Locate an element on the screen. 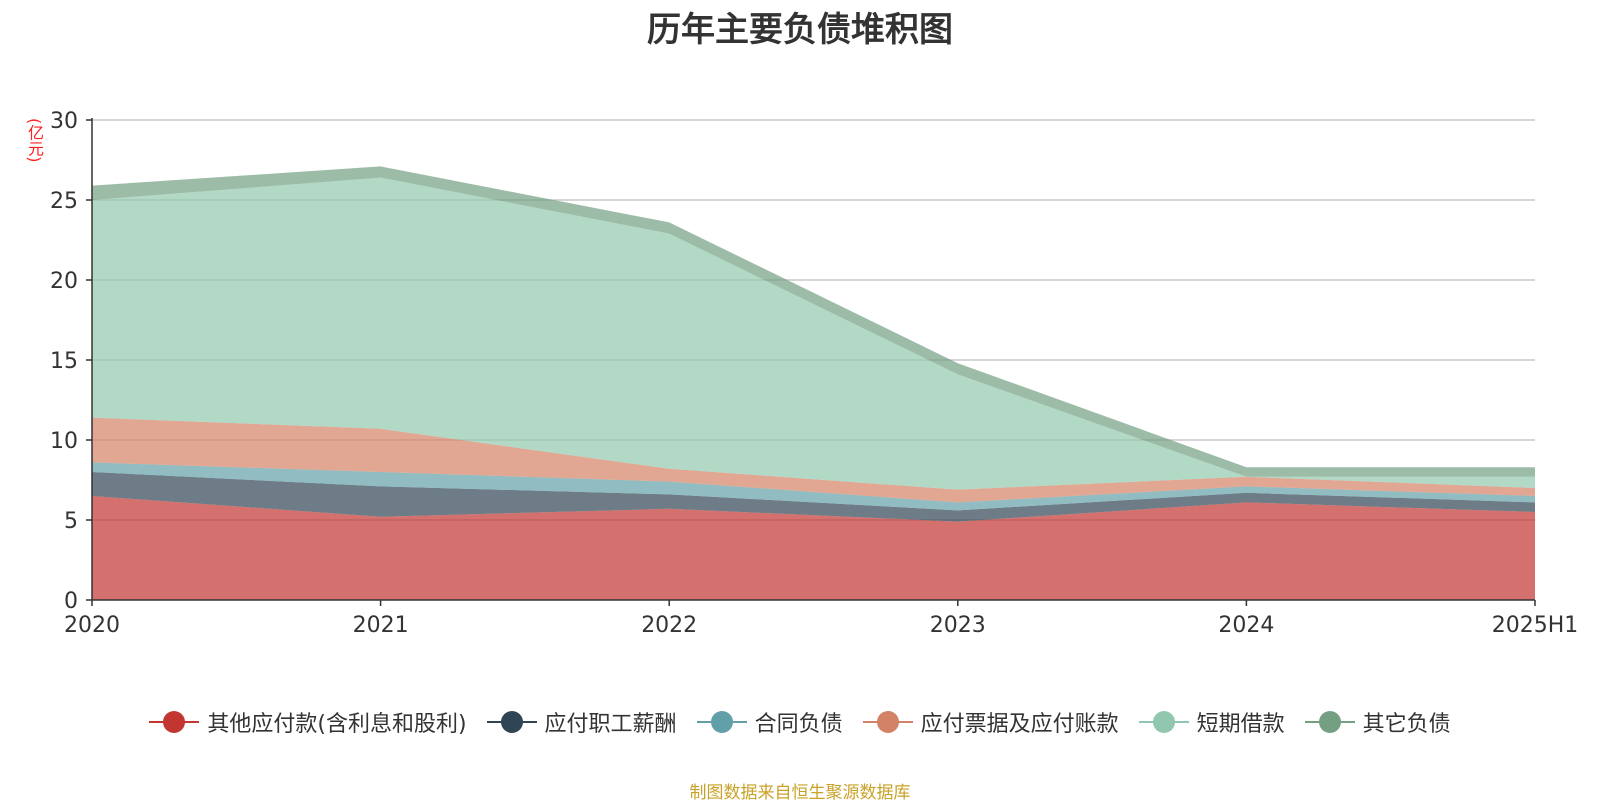 This screenshot has height=803, width=1600. x-tick-label-2020: 2020 is located at coordinates (92, 625).